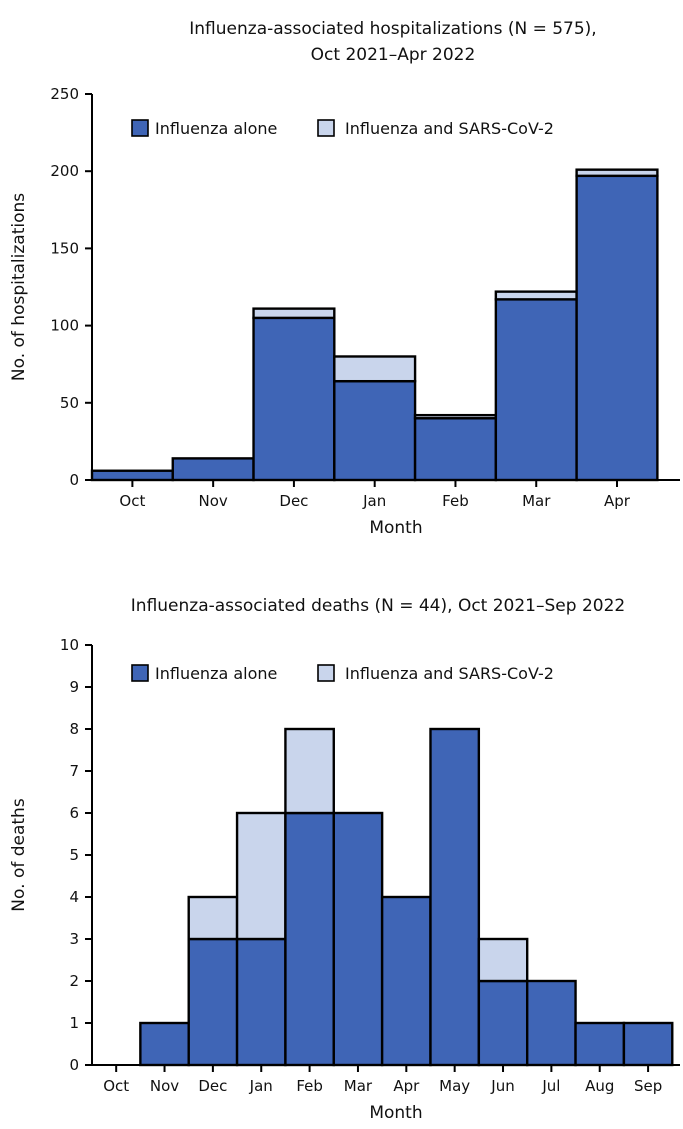  Describe the element at coordinates (454, 1086) in the screenshot. I see `x-tick-label: May` at that location.